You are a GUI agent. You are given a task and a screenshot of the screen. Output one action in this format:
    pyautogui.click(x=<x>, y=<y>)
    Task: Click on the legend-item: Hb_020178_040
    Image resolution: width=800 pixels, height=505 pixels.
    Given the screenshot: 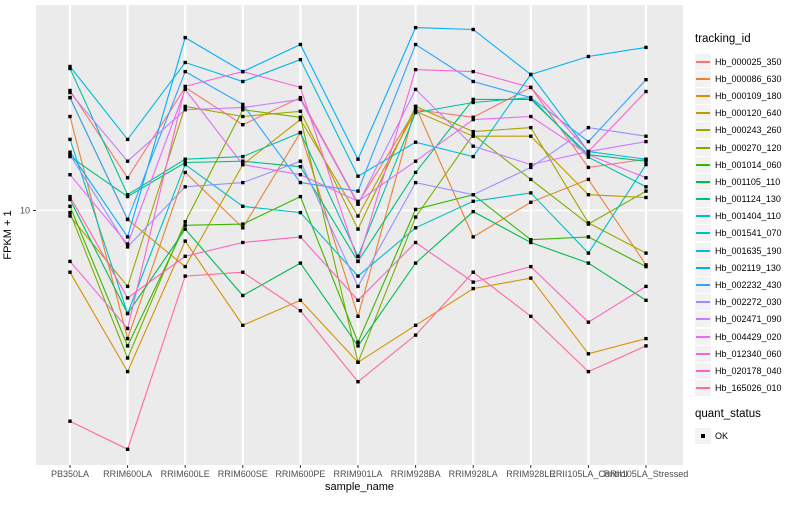 What is the action you would take?
    pyautogui.click(x=745, y=370)
    